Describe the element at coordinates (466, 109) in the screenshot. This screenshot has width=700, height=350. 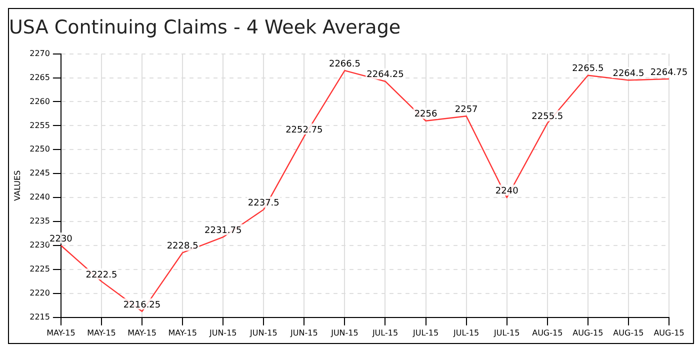
I see `data-label: 2257` at that location.